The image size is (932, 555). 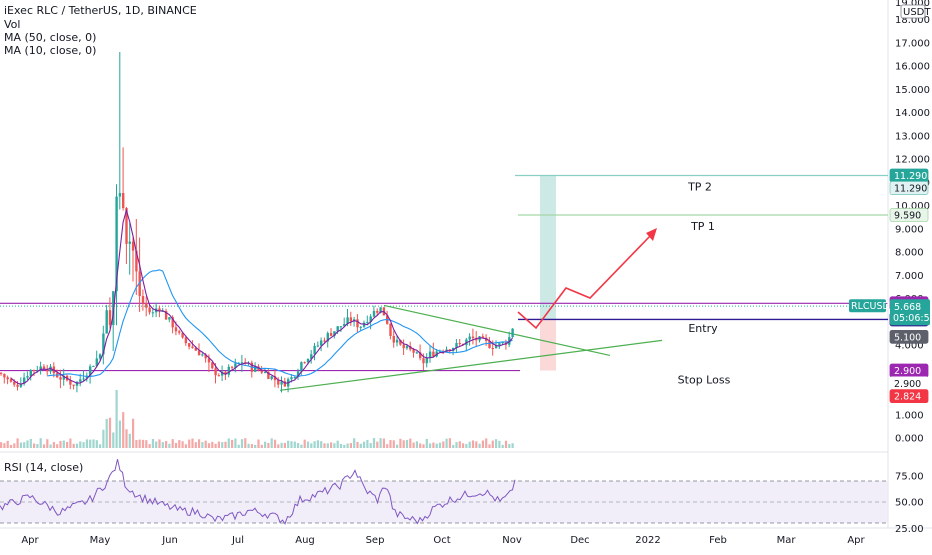 I want to click on price-tag-label: 2.824, so click(x=907, y=397).